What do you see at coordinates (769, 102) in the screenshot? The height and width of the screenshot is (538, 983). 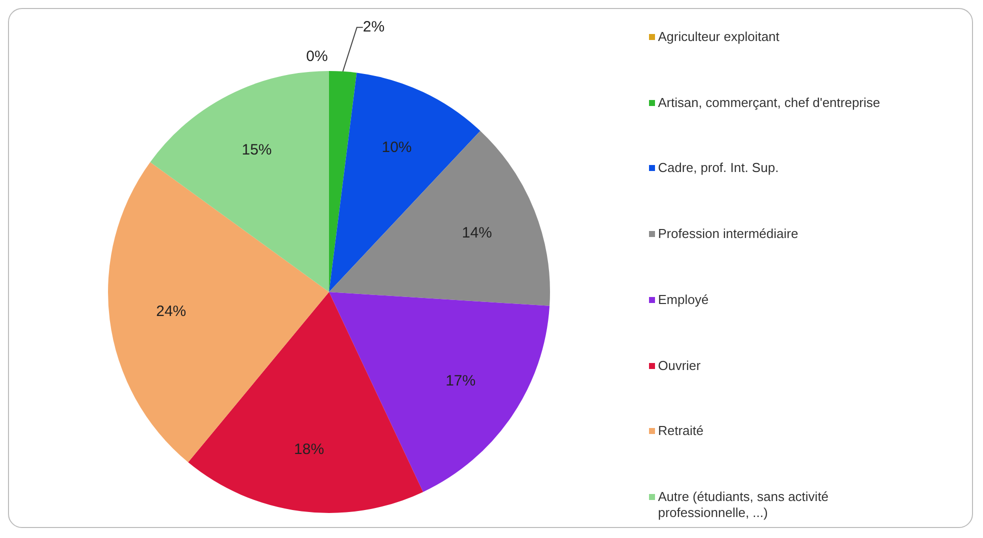 I see `legend-label: Artisan, commerçant, chef d'entreprise` at bounding box center [769, 102].